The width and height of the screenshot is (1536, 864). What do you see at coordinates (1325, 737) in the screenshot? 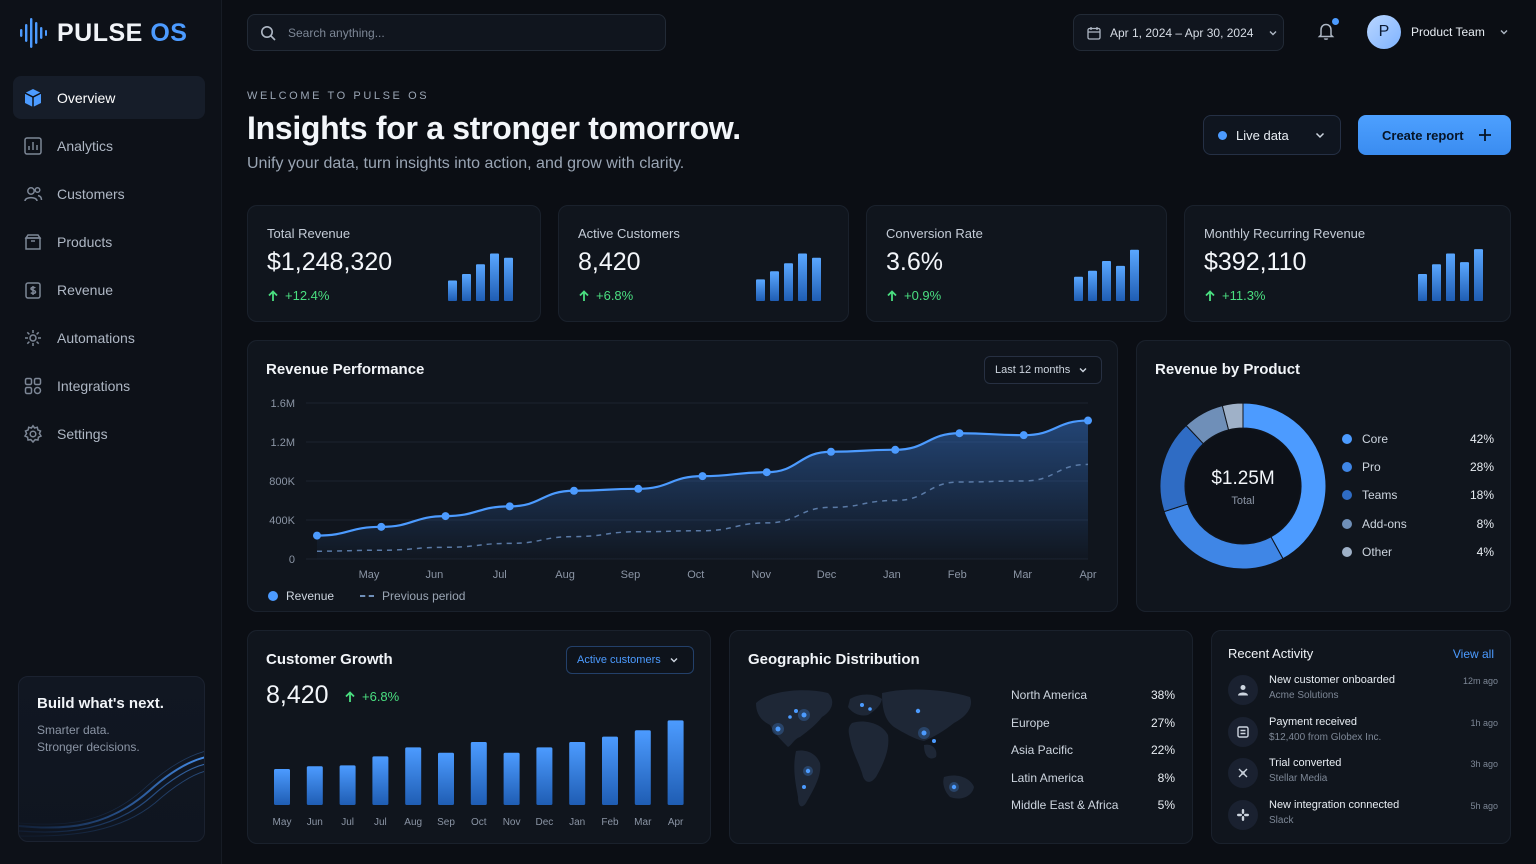
I see `activity-subtitle: $12,400 from Globex Inc.` at bounding box center [1325, 737].